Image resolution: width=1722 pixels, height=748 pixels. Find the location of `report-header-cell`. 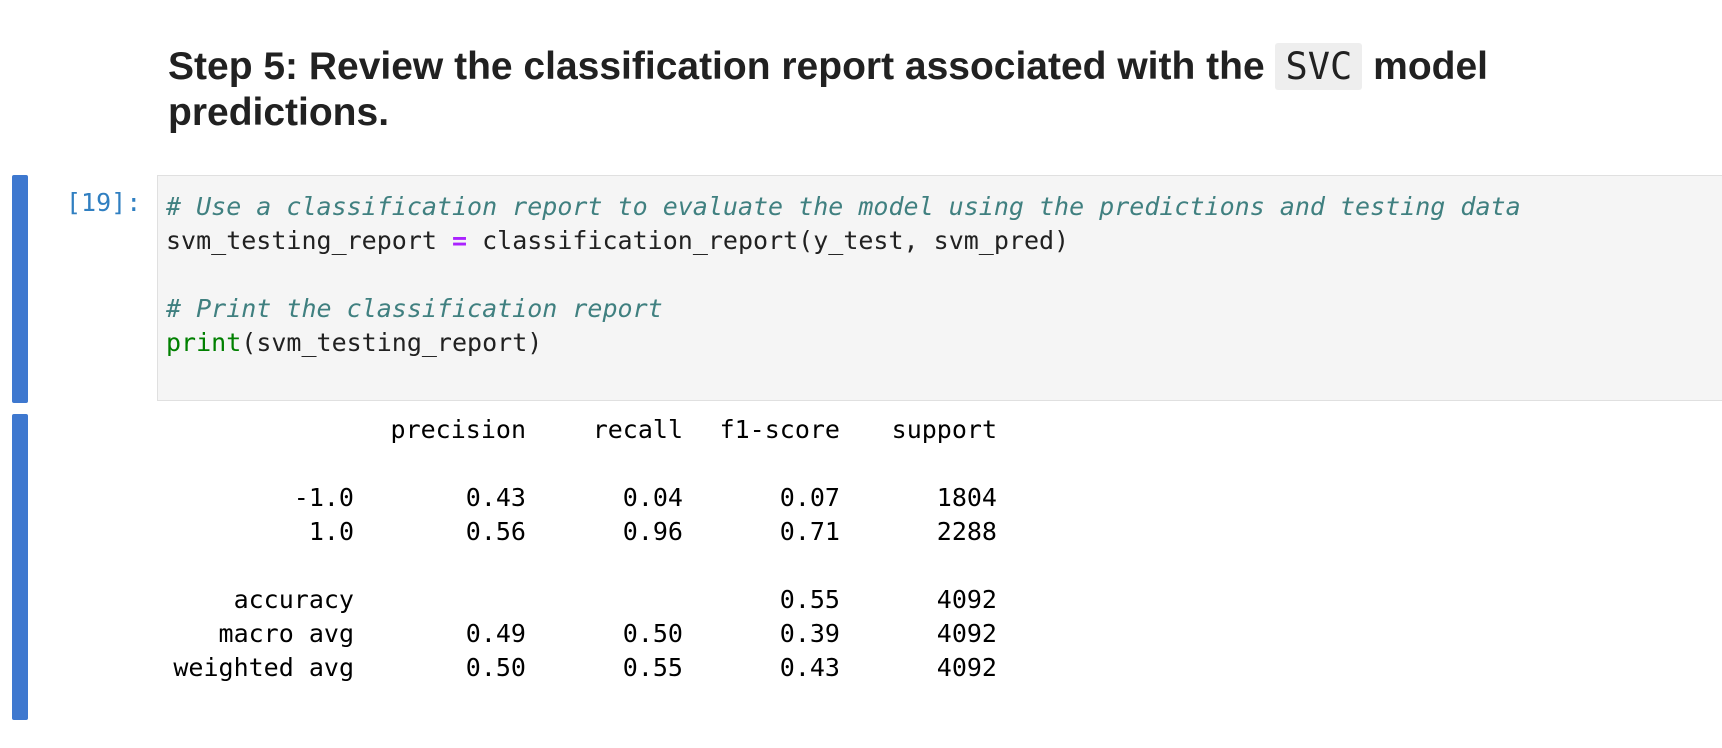

report-header-cell is located at coordinates (260, 430).